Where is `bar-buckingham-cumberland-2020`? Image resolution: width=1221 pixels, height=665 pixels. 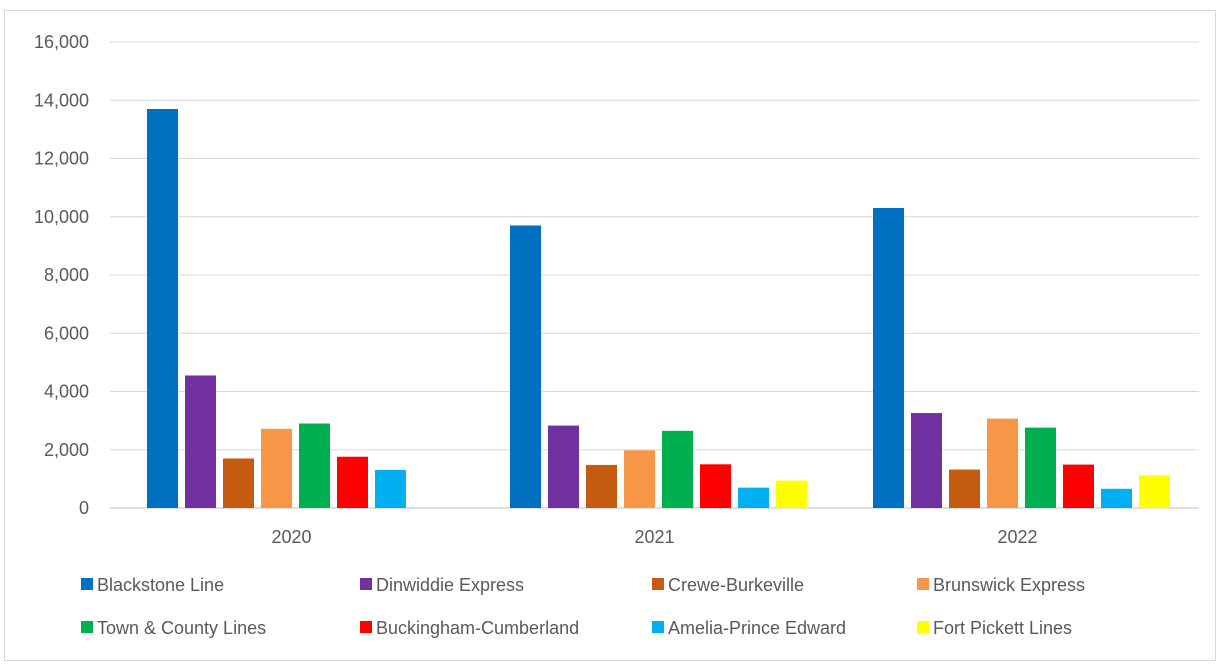 bar-buckingham-cumberland-2020 is located at coordinates (352, 482).